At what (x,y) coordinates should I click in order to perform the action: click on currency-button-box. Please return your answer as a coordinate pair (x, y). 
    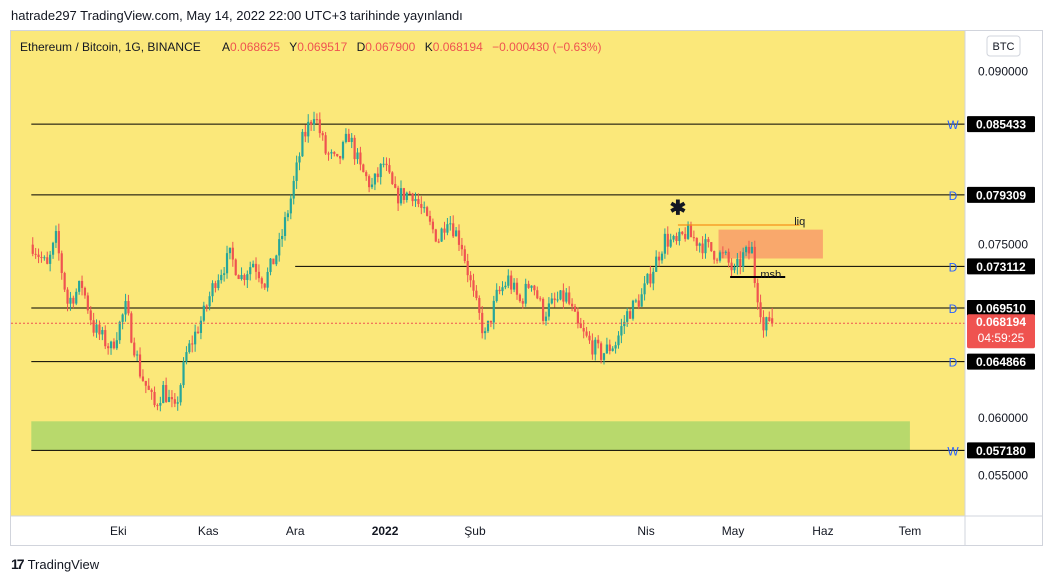
    Looking at the image, I should click on (1003, 46).